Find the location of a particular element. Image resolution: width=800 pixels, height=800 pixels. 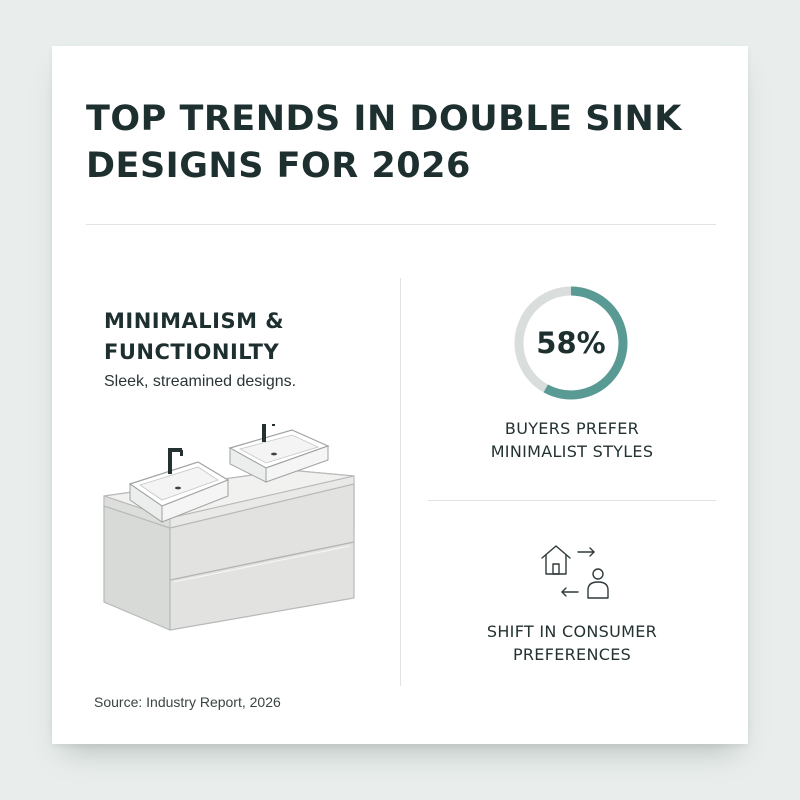

trend-heading: MINIMALISM & FUNCTIONILTY is located at coordinates (194, 336).